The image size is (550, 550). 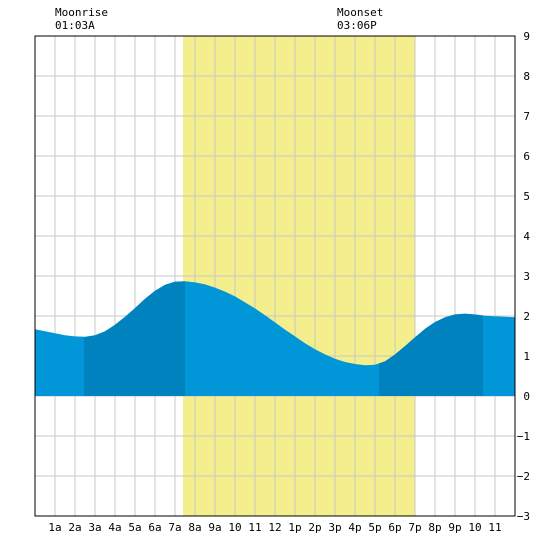 What do you see at coordinates (526, 356) in the screenshot?
I see `y-tick-label: 1` at bounding box center [526, 356].